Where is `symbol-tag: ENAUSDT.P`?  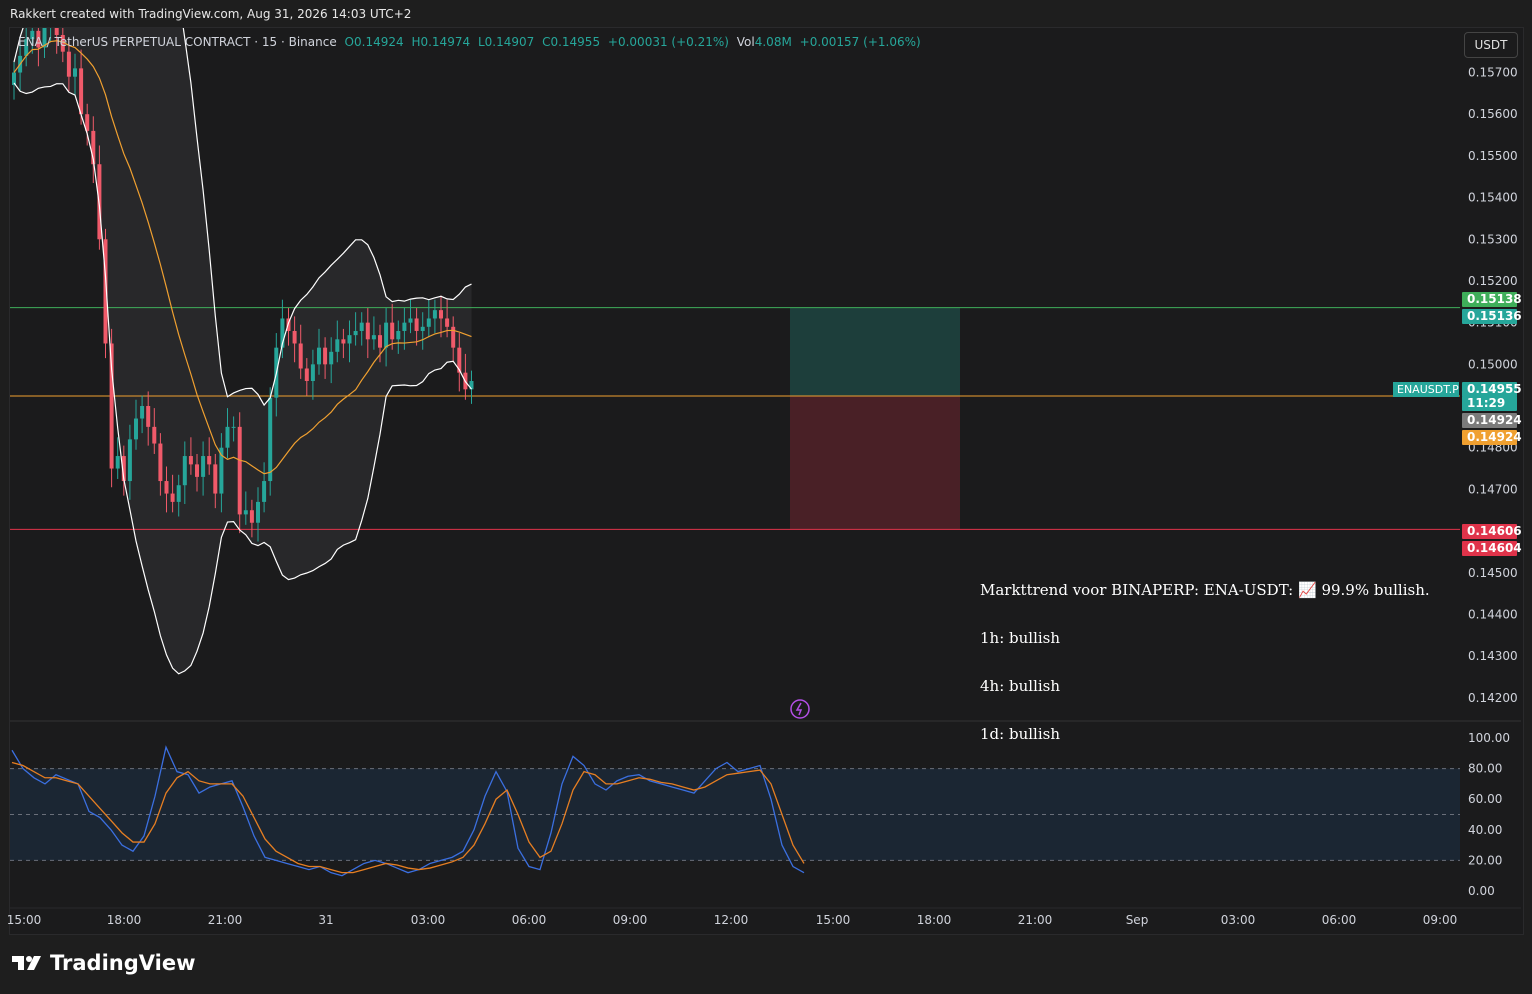 symbol-tag: ENAUSDT.P is located at coordinates (1428, 389).